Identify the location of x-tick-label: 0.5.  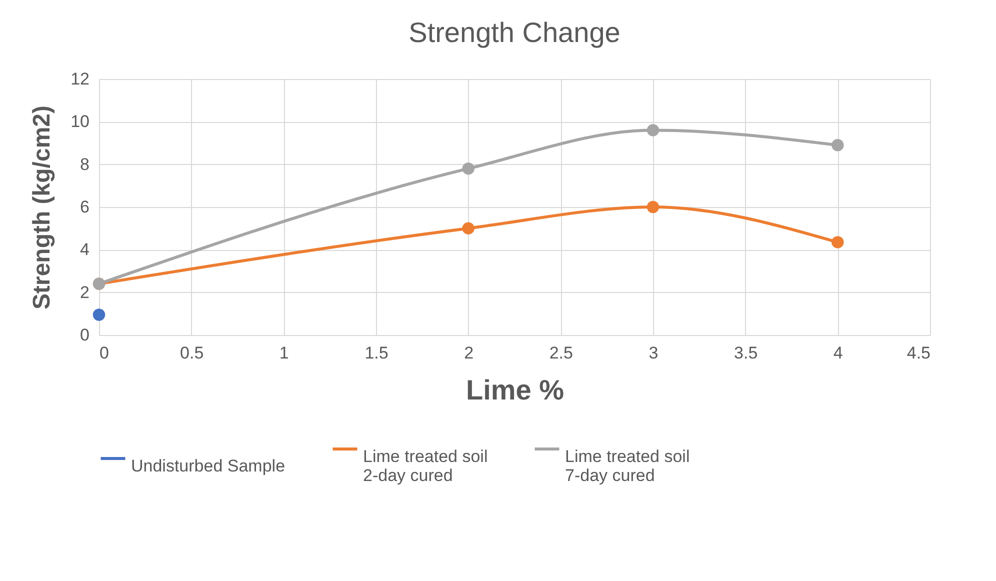
(192, 353).